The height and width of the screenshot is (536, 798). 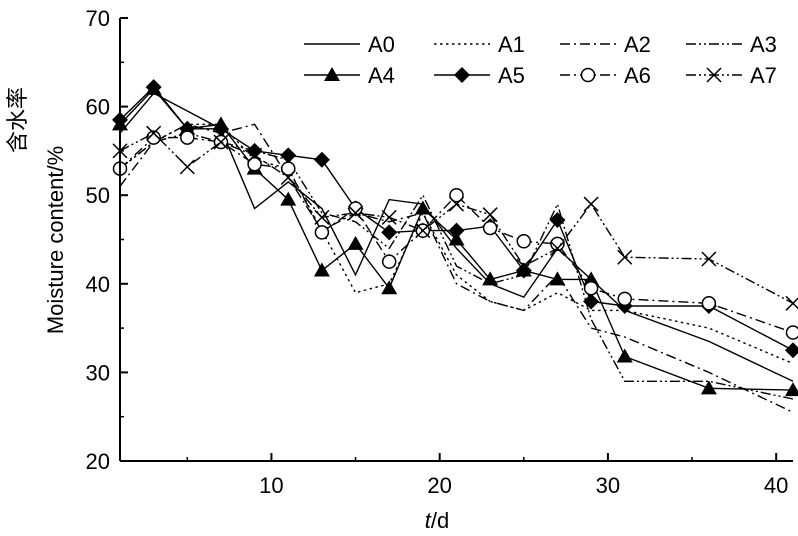 I want to click on x-tick-label: 20, so click(x=439, y=485).